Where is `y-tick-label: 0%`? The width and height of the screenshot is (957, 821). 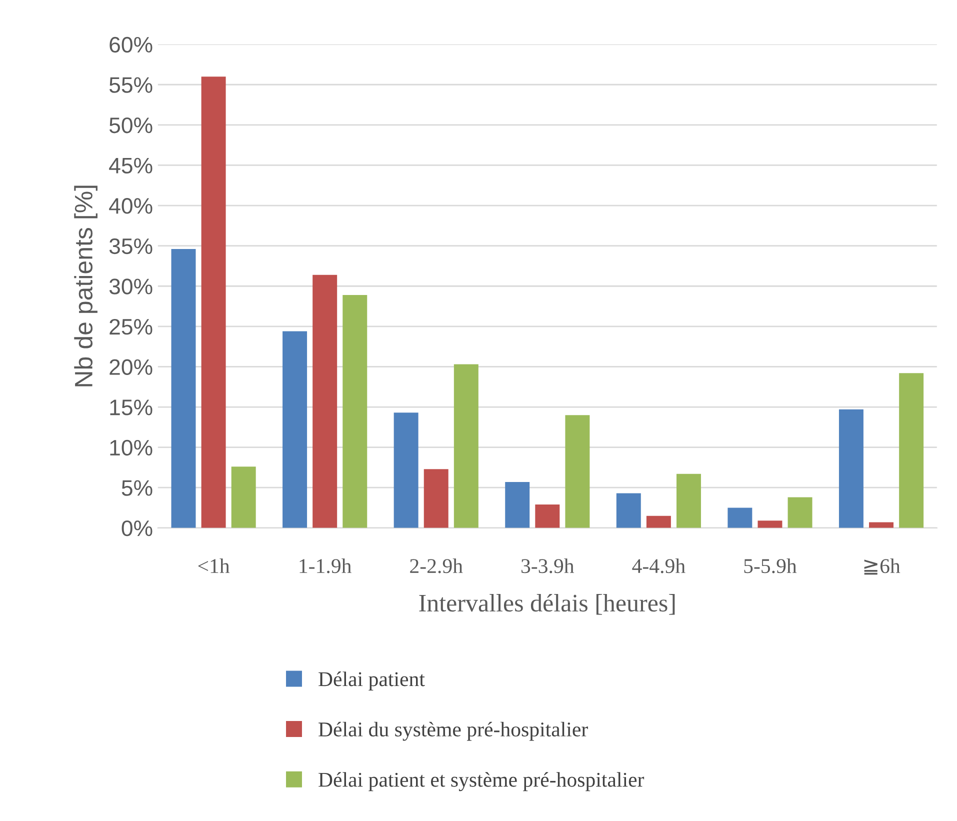 y-tick-label: 0% is located at coordinates (137, 528).